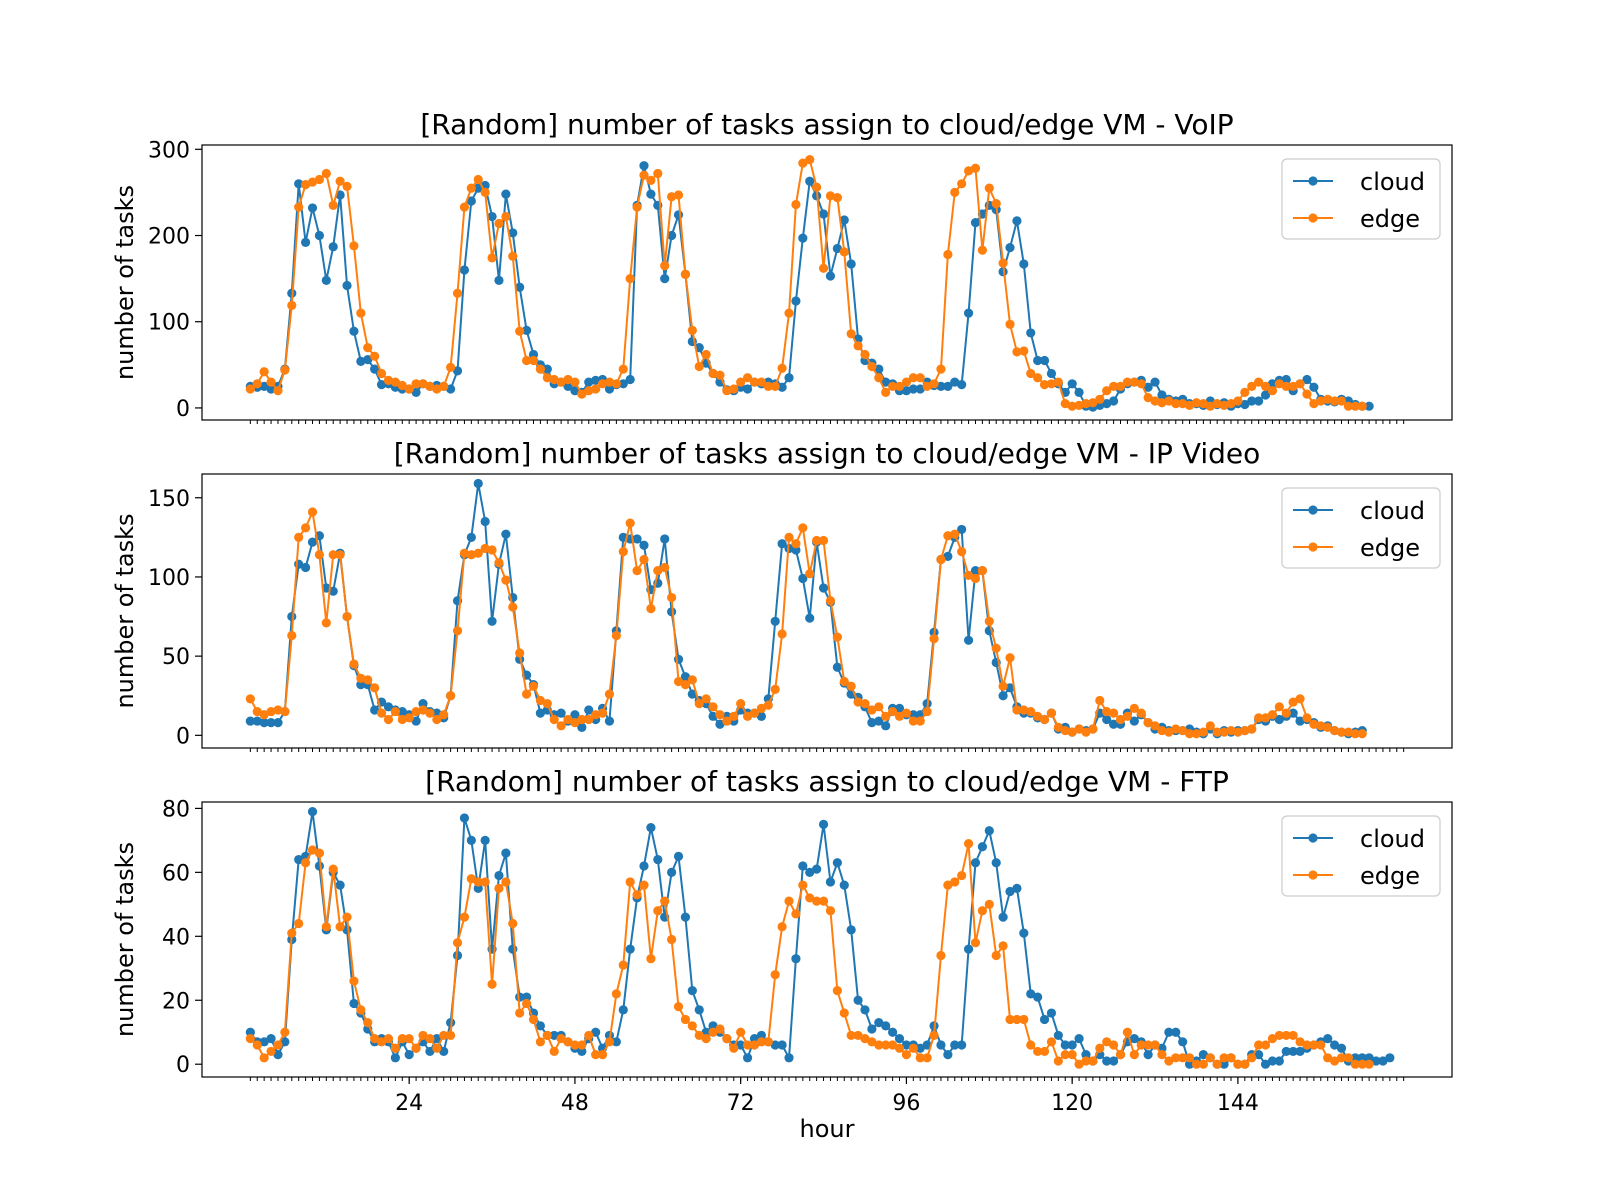 This screenshot has width=1600, height=1200. Describe the element at coordinates (1313, 218) in the screenshot. I see `legend-marker-edge` at that location.